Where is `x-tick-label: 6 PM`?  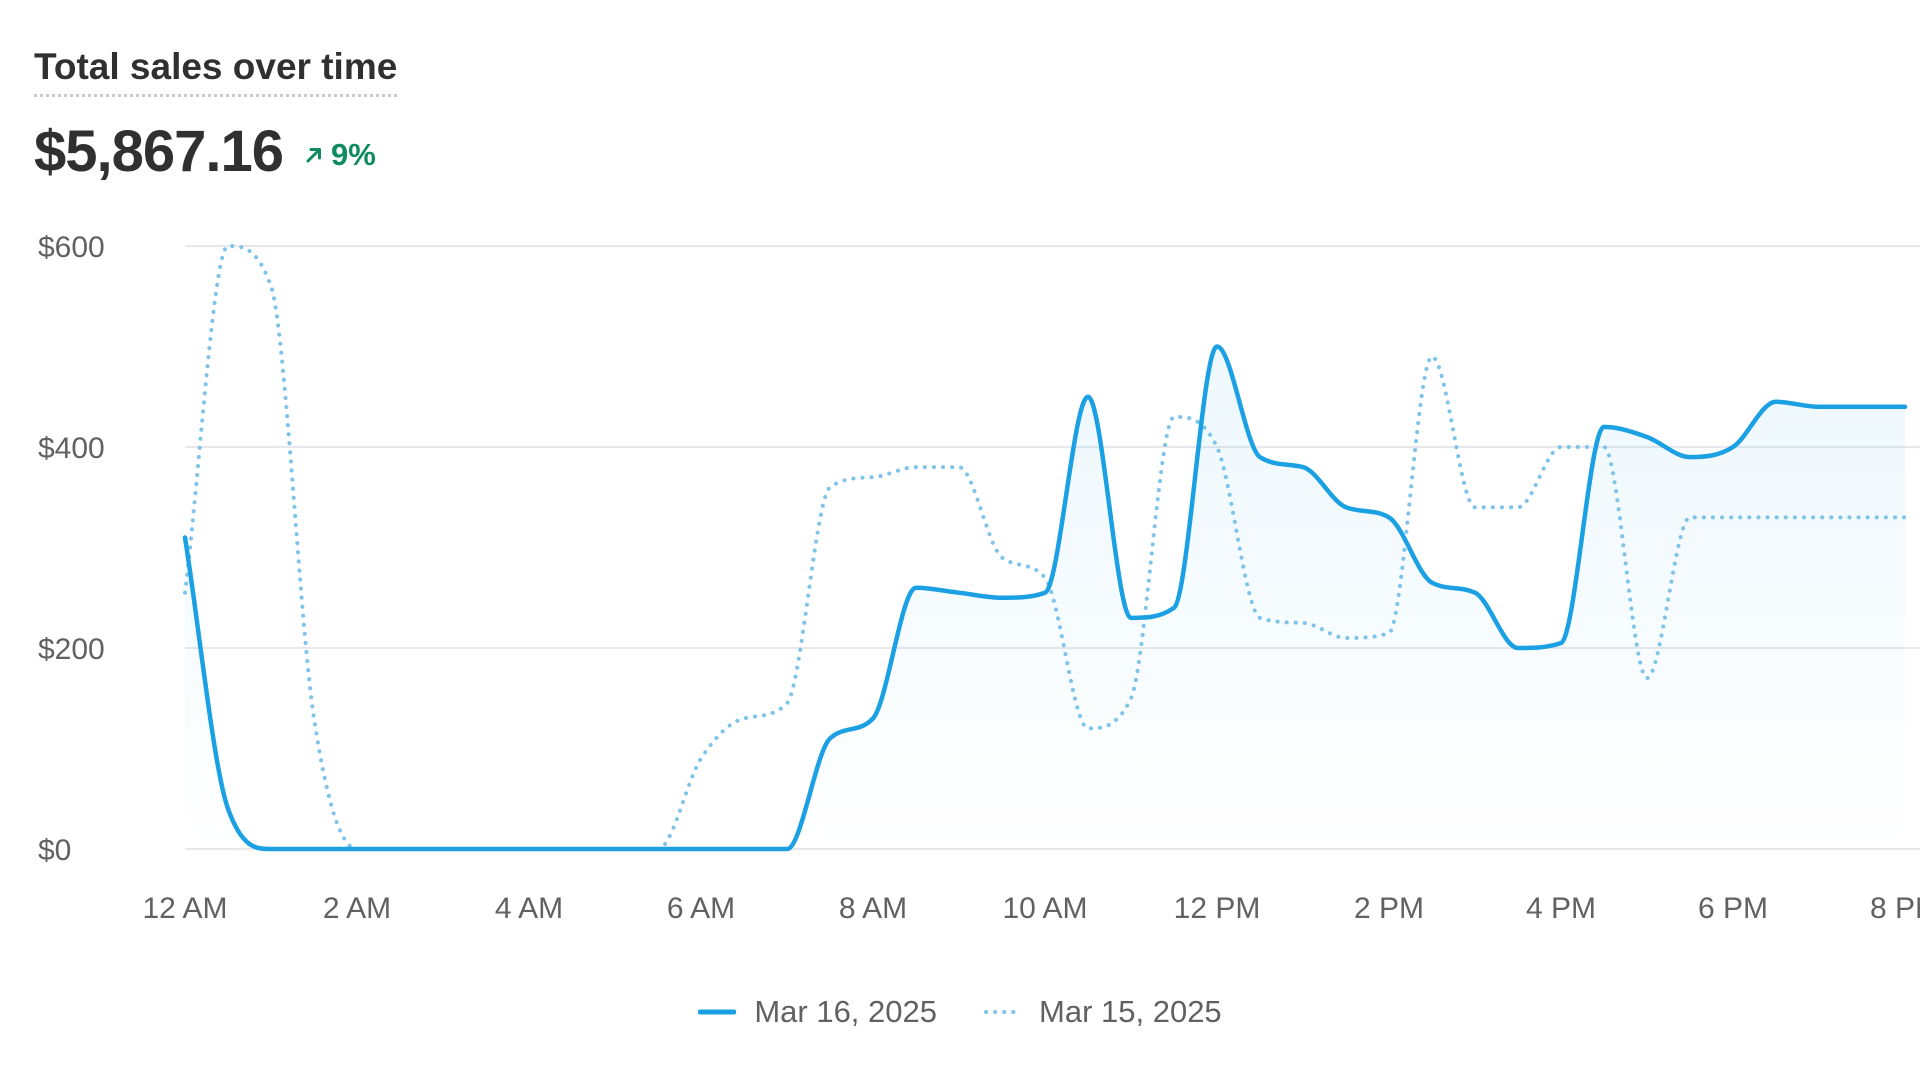
x-tick-label: 6 PM is located at coordinates (1733, 908).